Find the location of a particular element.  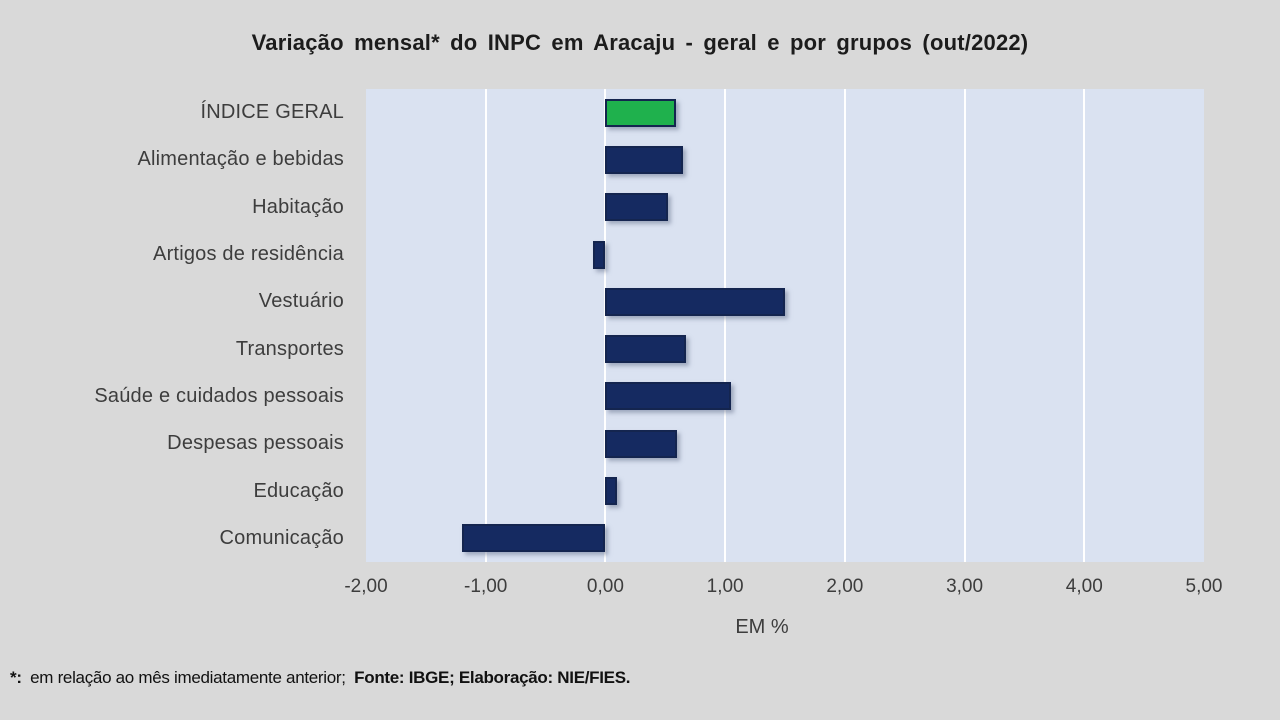

x-tick-label: 0,00 is located at coordinates (605, 586).